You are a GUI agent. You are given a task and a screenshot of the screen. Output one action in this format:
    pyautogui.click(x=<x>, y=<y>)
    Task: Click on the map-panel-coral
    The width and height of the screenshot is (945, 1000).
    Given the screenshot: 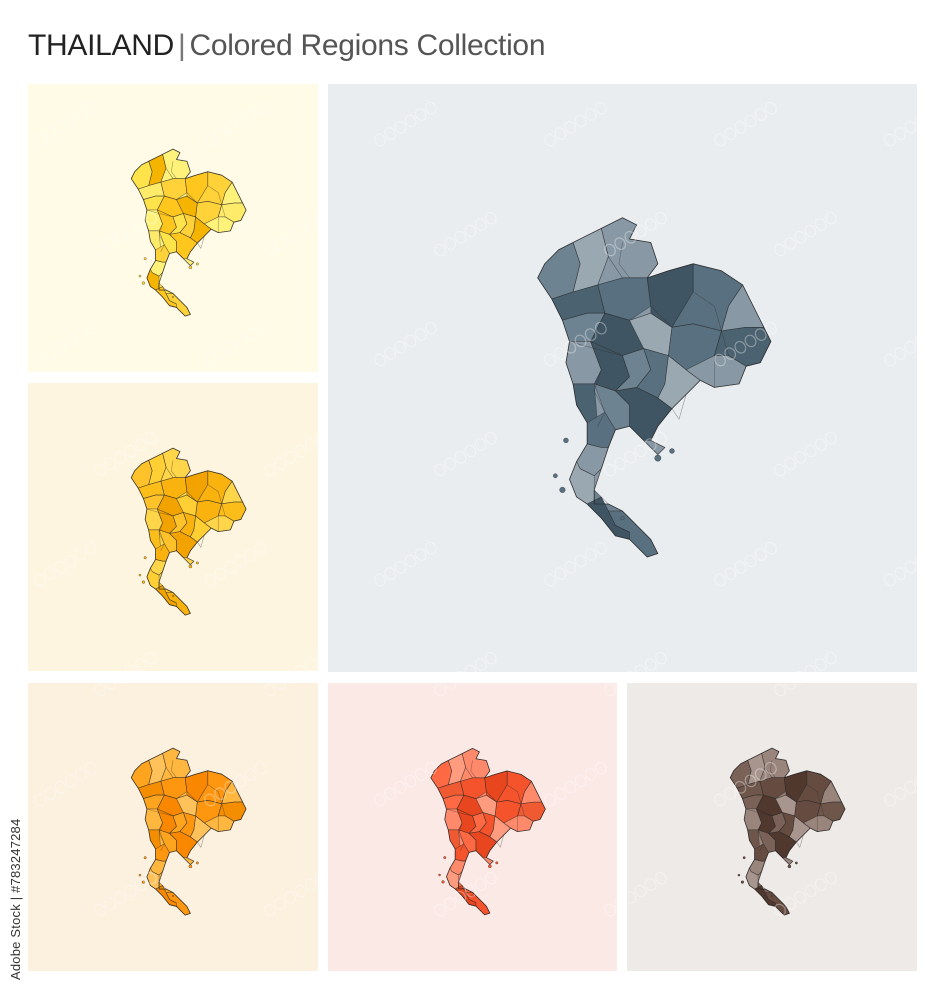 What is the action you would take?
    pyautogui.click(x=472, y=827)
    